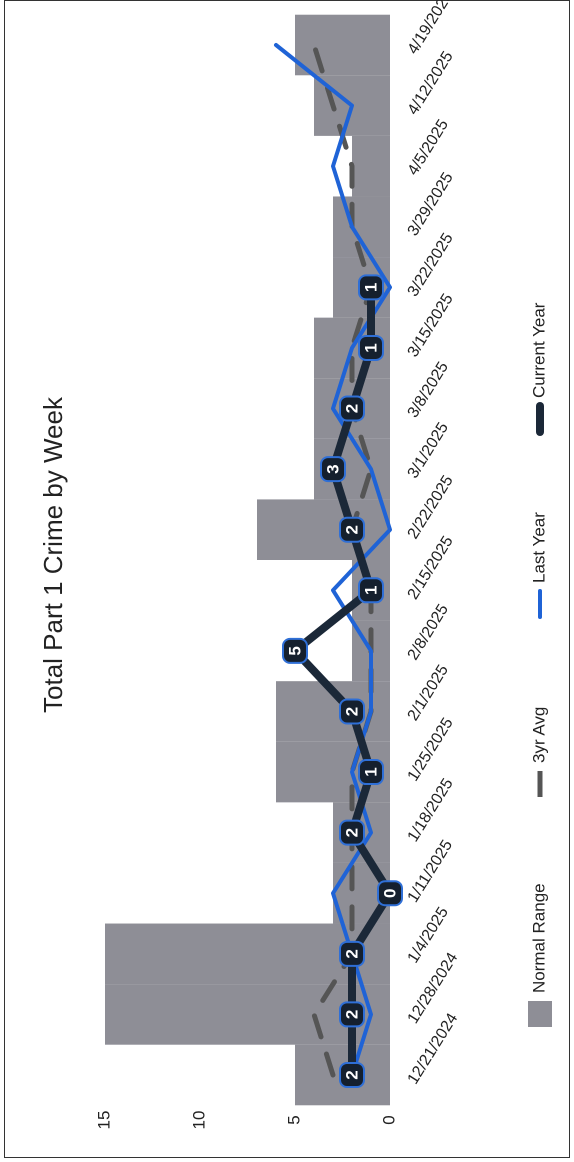 The width and height of the screenshot is (574, 1162). I want to click on x-tick-label: 3/15/2025, so click(431, 325).